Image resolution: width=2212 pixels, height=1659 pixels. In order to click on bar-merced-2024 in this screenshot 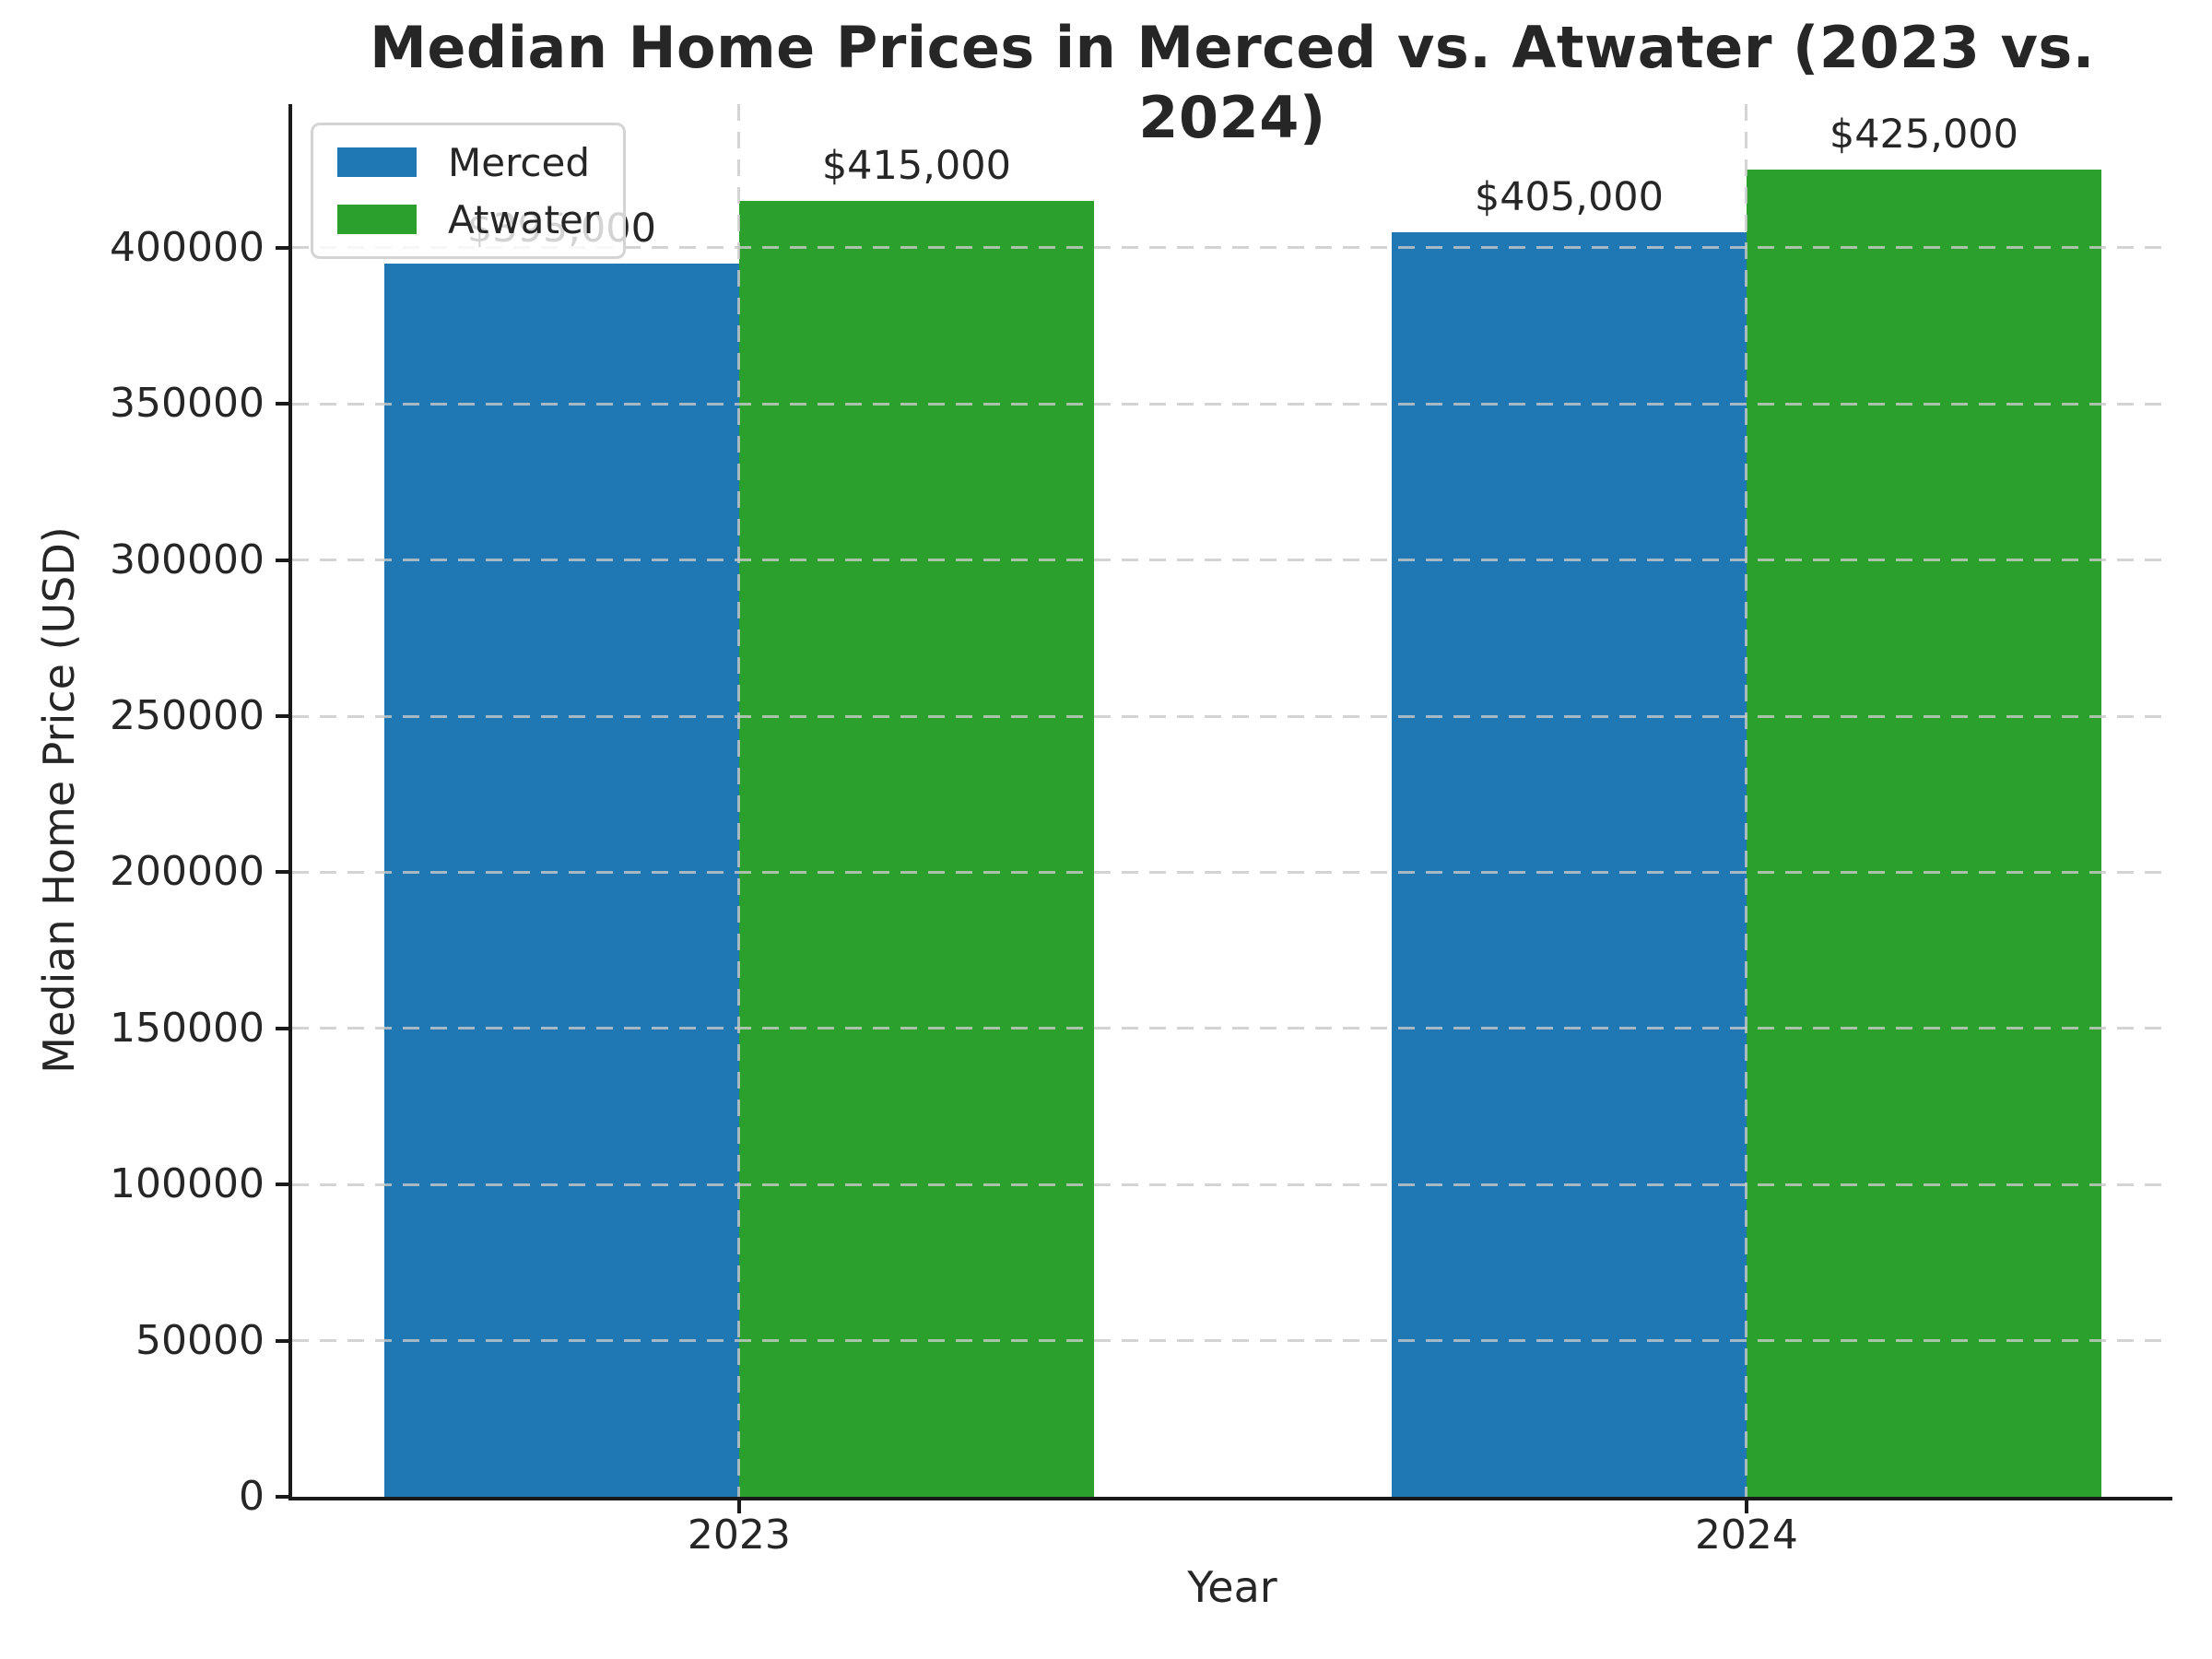, I will do `click(1569, 864)`.